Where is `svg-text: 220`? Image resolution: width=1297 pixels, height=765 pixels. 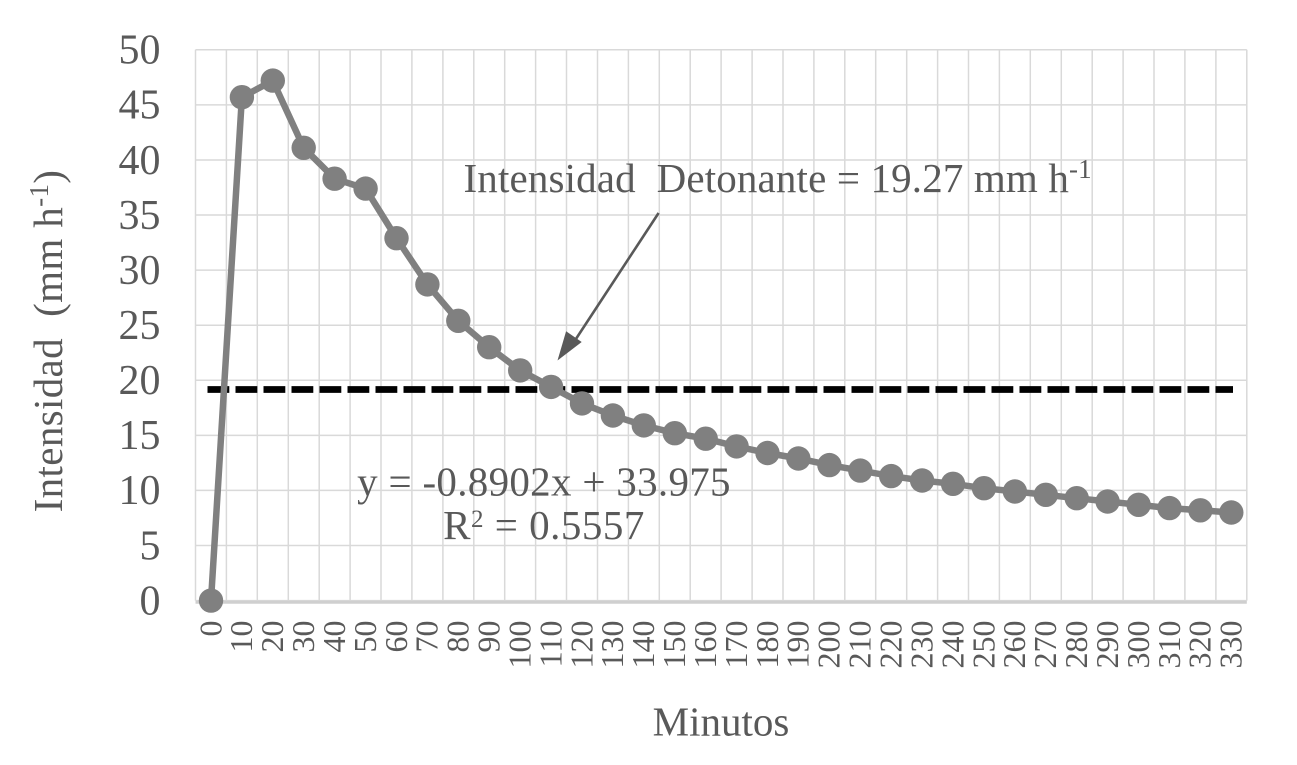
svg-text: 220 is located at coordinates (891, 645).